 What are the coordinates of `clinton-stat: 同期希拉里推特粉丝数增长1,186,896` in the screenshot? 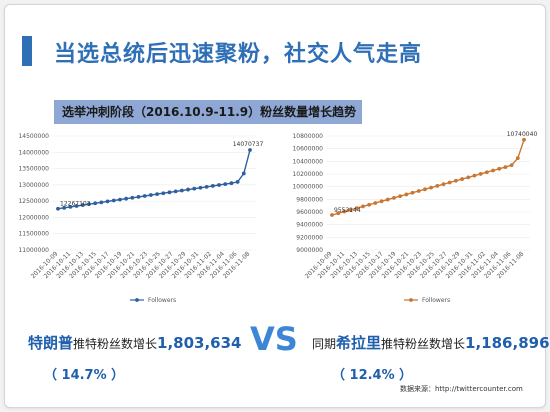 It's located at (431, 342).